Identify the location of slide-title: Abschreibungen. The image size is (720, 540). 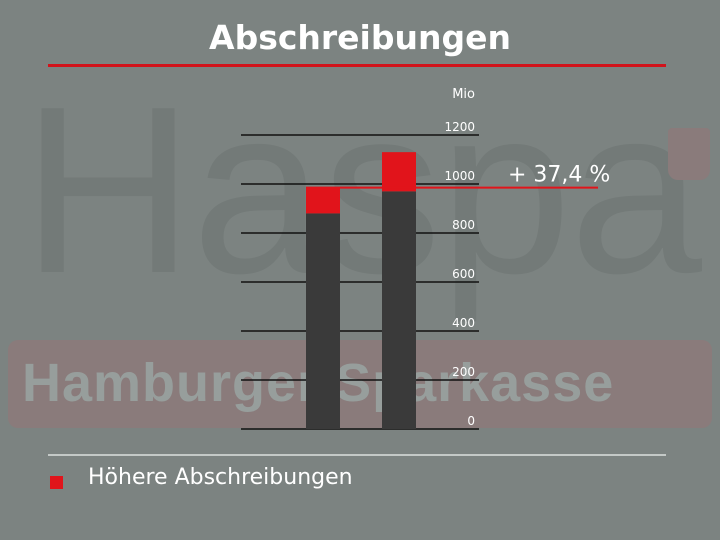
(360, 37).